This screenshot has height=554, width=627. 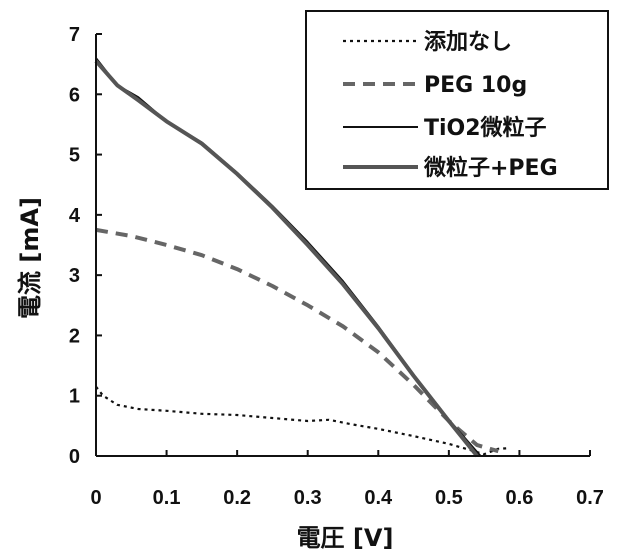 What do you see at coordinates (490, 168) in the screenshot?
I see `legend-label-3: 微粒子+PEG` at bounding box center [490, 168].